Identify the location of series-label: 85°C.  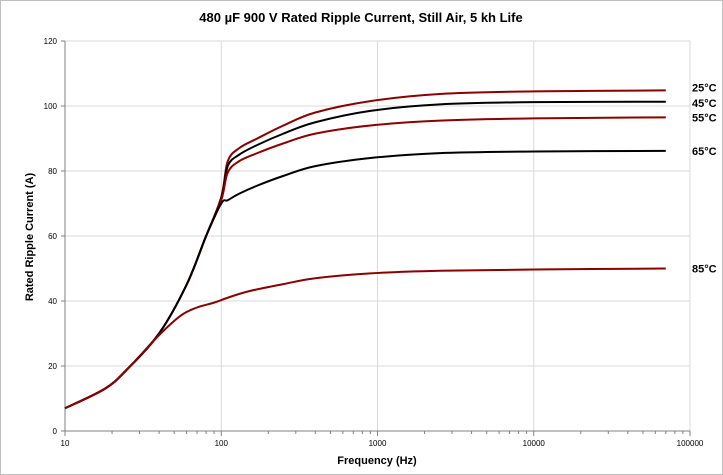
(704, 270).